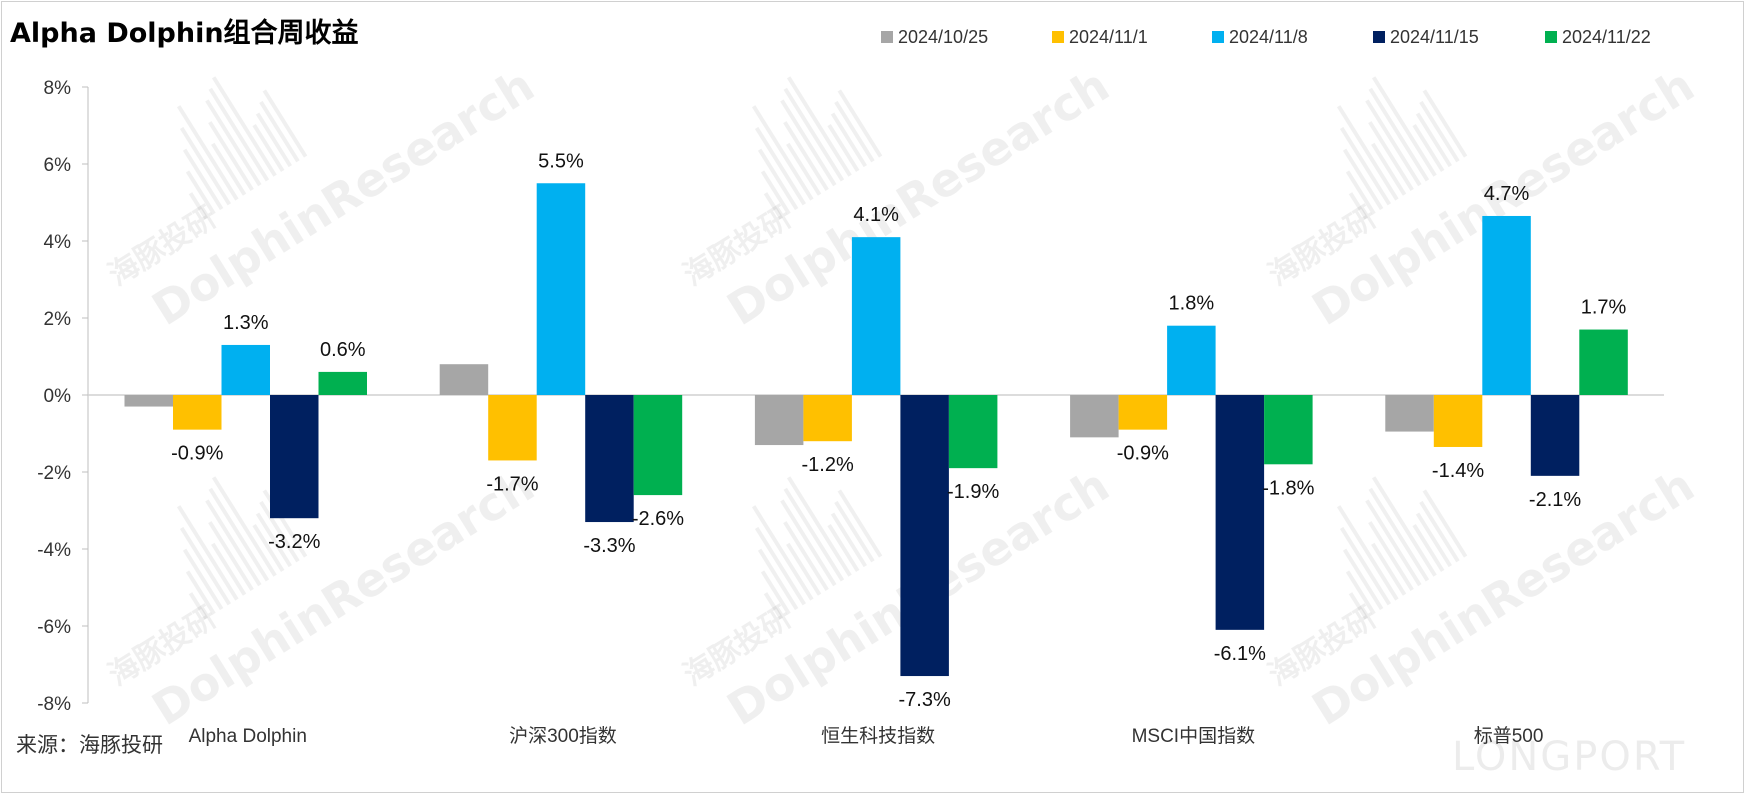  I want to click on data-label: -1.7%, so click(512, 484).